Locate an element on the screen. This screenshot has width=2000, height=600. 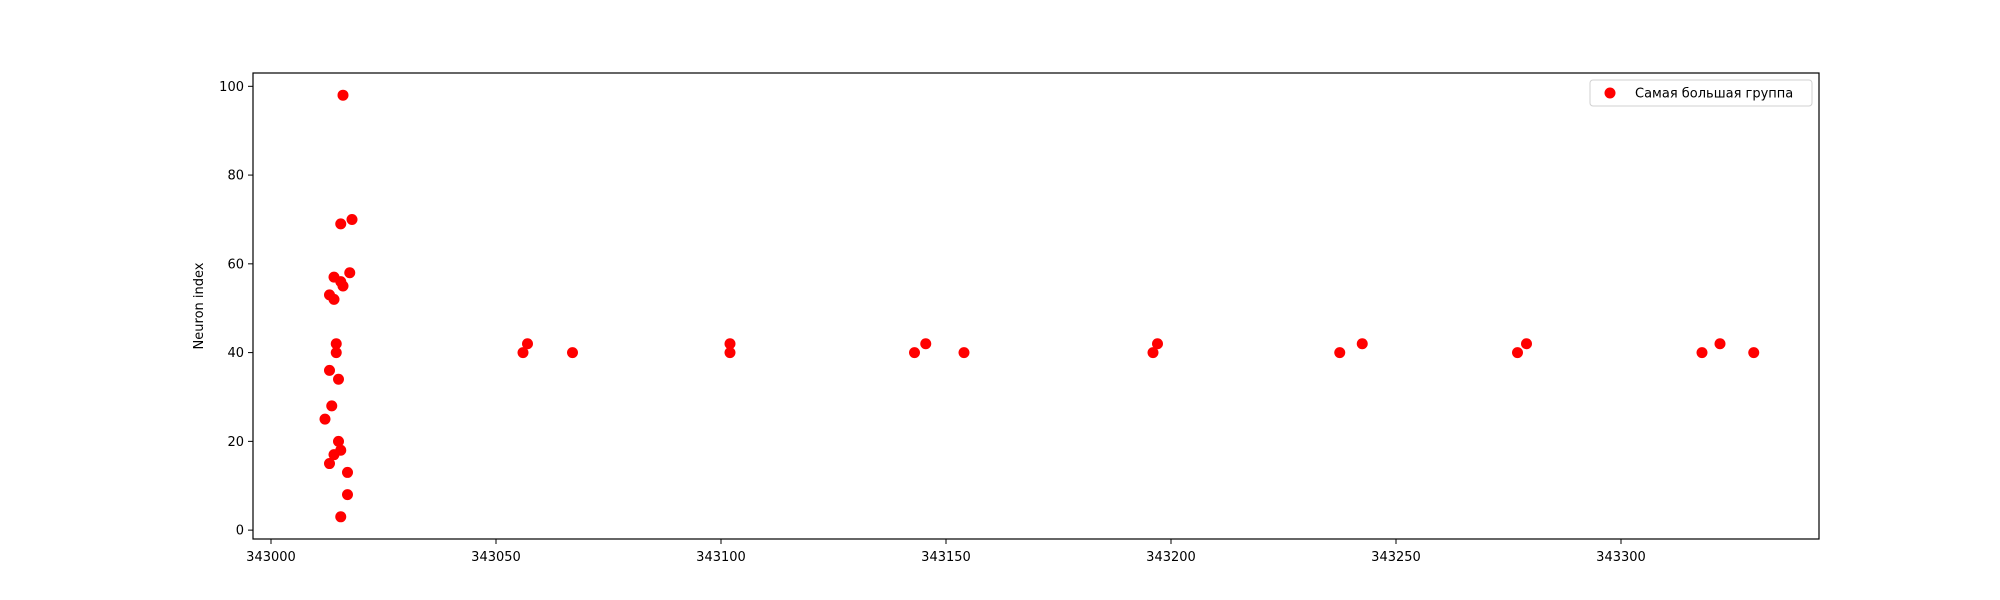
y-tick-label: 80 is located at coordinates (235, 176).